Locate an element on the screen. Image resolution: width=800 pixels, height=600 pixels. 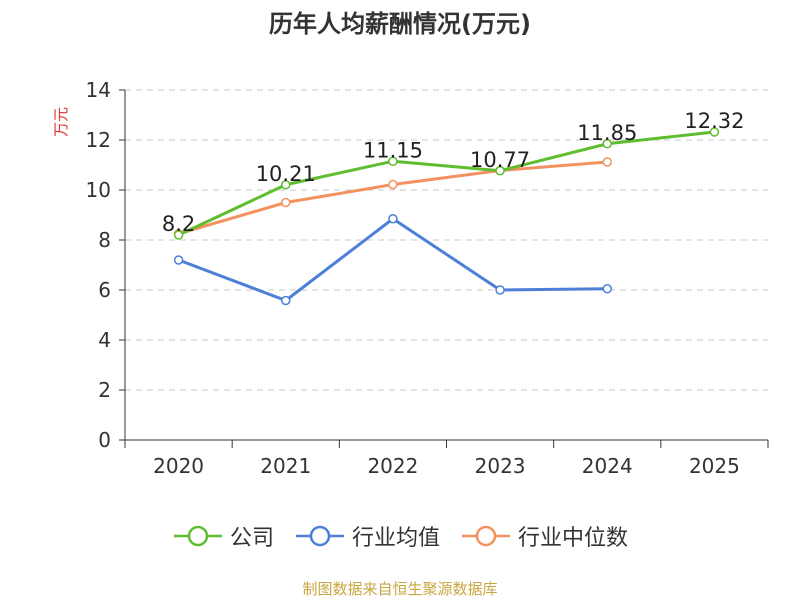
y-tick-label: 6 is located at coordinates (104, 290).